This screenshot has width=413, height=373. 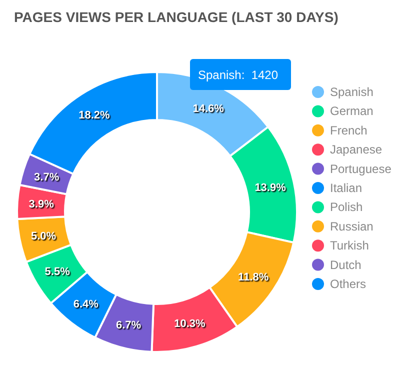 I want to click on data-label: 3.7%, so click(x=47, y=177).